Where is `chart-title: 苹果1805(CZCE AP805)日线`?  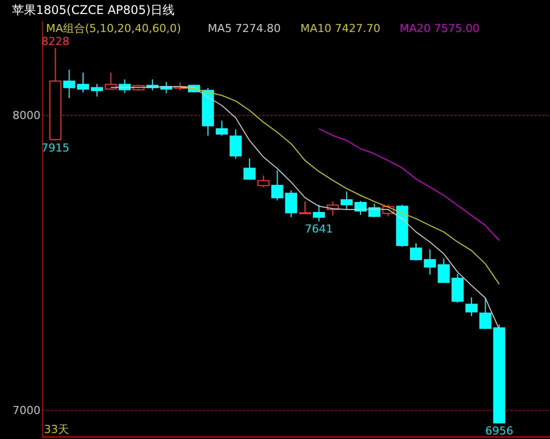 chart-title: 苹果1805(CZCE AP805)日线 is located at coordinates (93, 10).